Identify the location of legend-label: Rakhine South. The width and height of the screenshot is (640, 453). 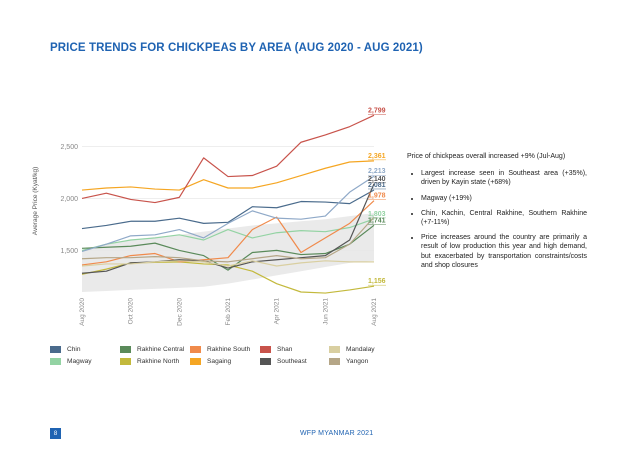
(229, 349).